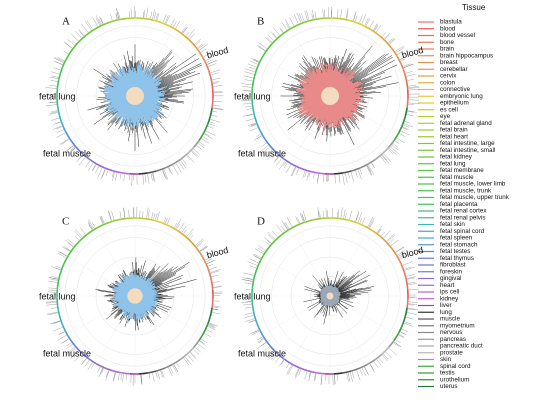  I want to click on legend-label: skin, so click(446, 359).